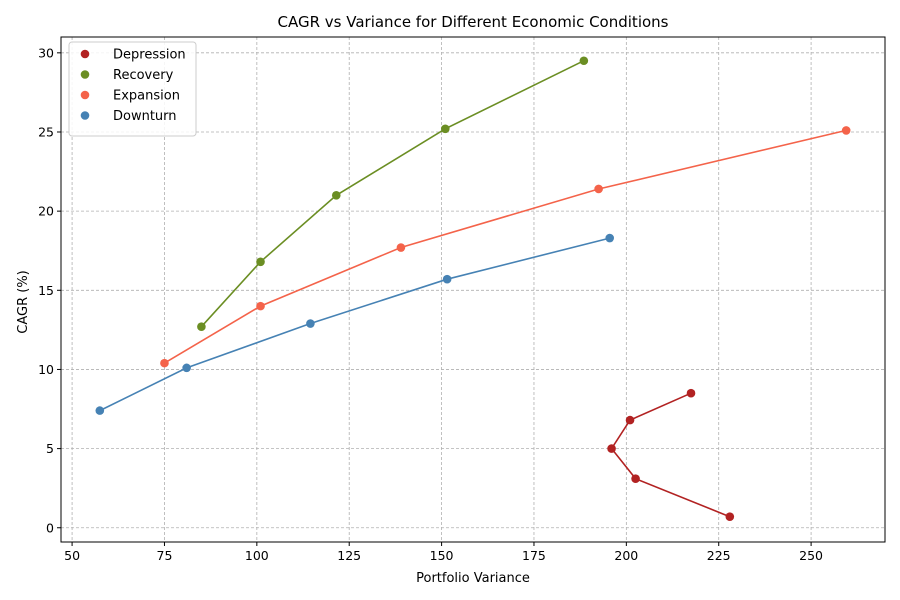  I want to click on y-tick-label: 10, so click(46, 369).